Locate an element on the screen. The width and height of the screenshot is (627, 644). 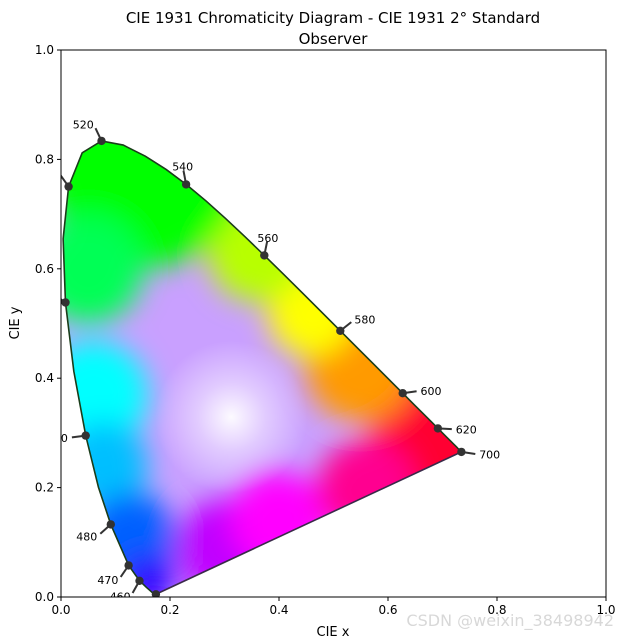
x-tick-label: 0.4 is located at coordinates (278, 610).